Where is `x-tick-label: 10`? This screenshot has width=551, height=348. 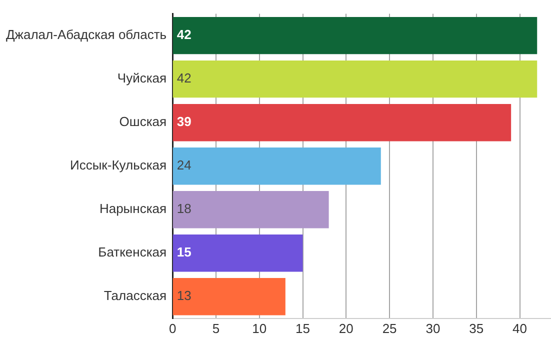 x-tick-label: 10 is located at coordinates (259, 328).